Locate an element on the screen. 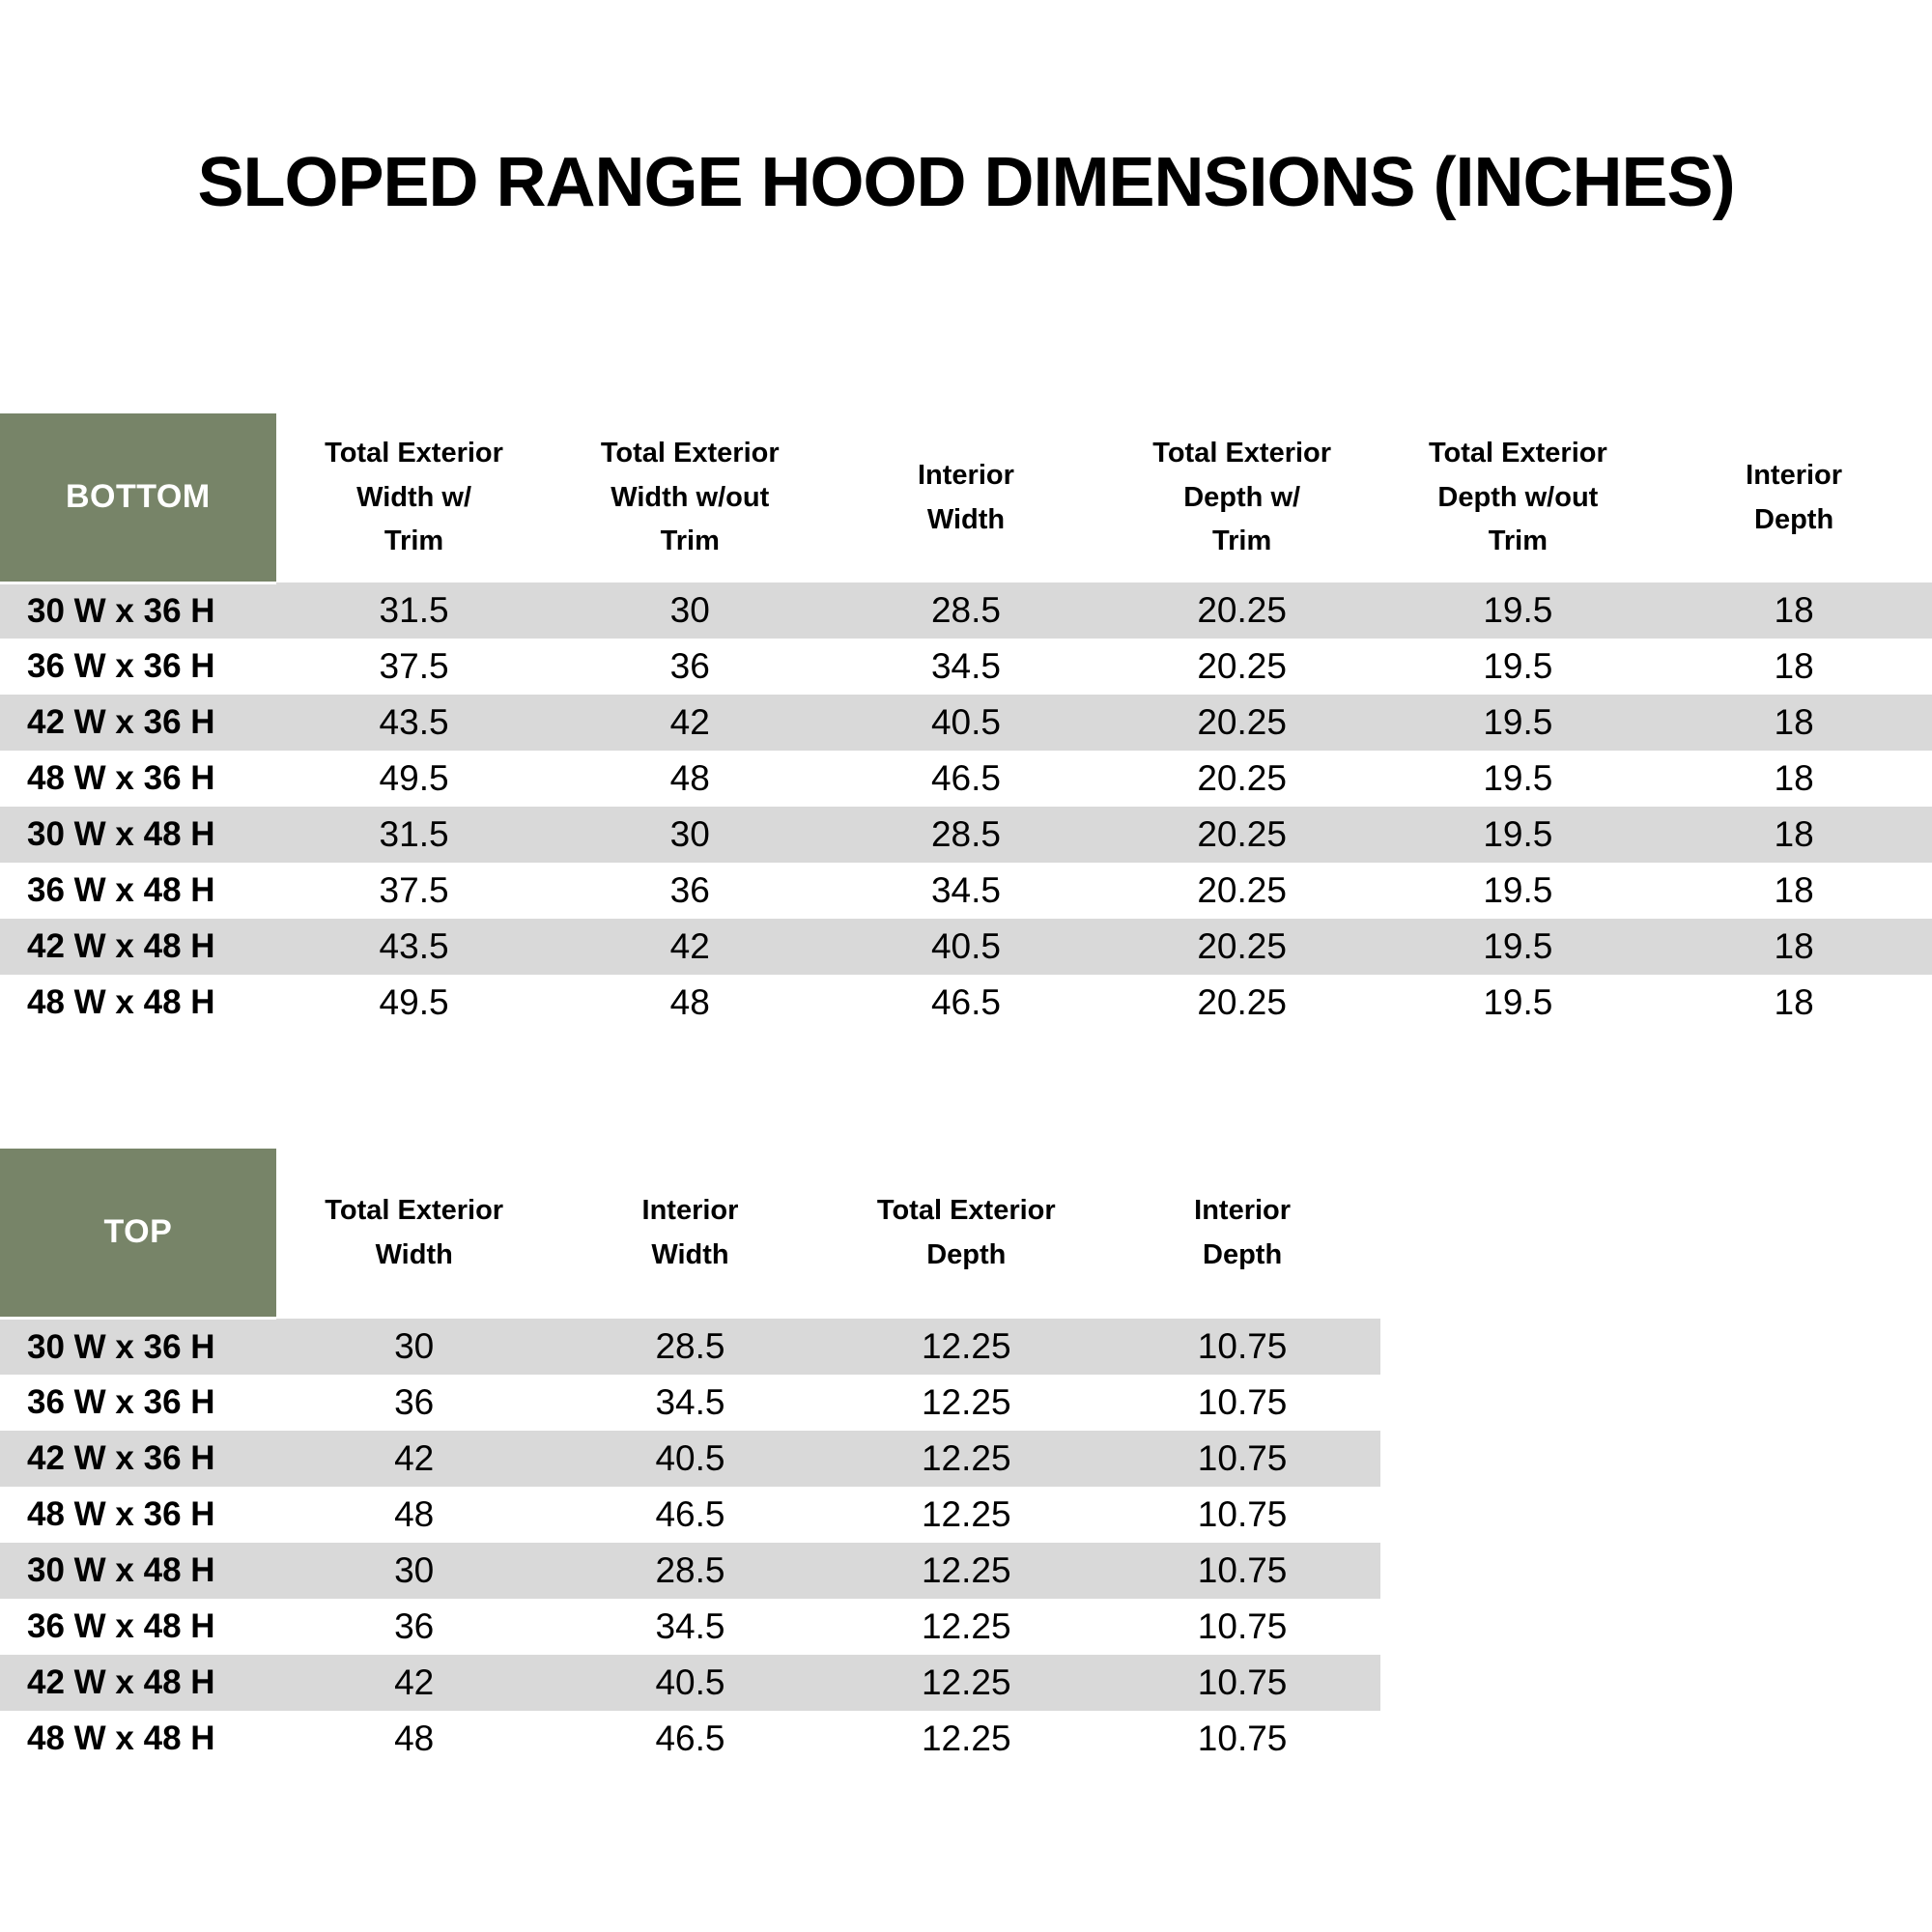 The height and width of the screenshot is (1932, 1932). table-row: 48 W x 48 H 49.5 48 46.5 20.25 19.5 18 is located at coordinates (966, 1003).